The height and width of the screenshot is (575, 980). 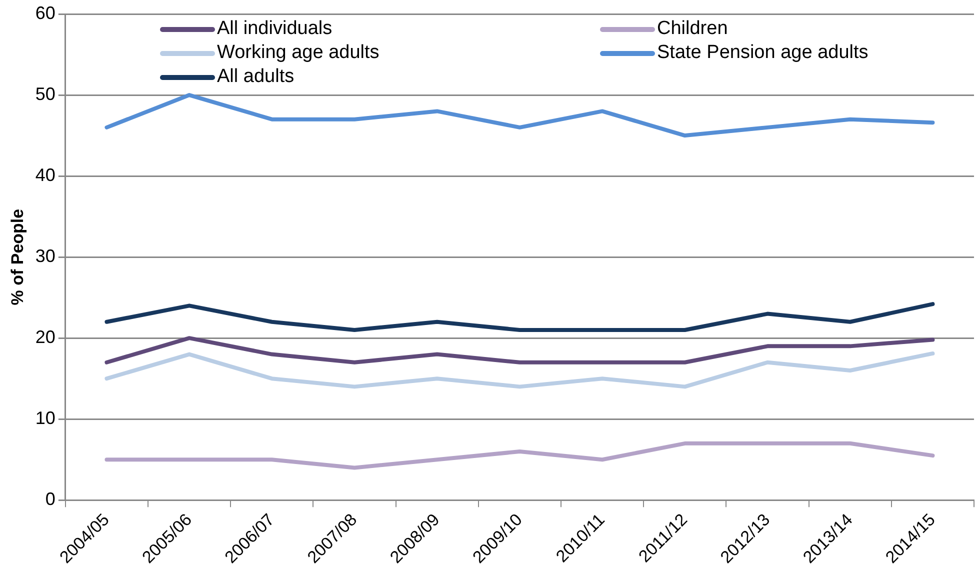 What do you see at coordinates (17, 257) in the screenshot?
I see `y-axis-title: % of People` at bounding box center [17, 257].